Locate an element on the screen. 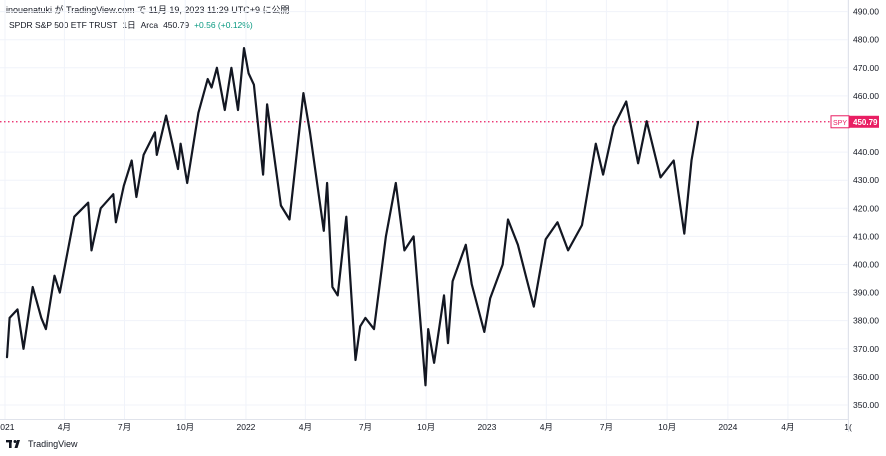 This screenshot has width=886, height=456. x-tick-label: 2021 is located at coordinates (7, 427).